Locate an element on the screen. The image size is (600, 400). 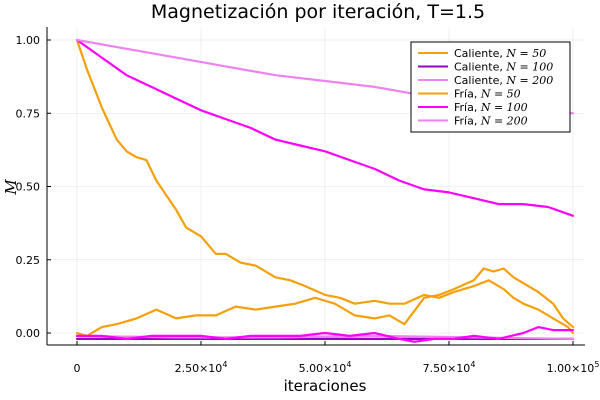
y-tick-label: 0.00 is located at coordinates (28, 333).